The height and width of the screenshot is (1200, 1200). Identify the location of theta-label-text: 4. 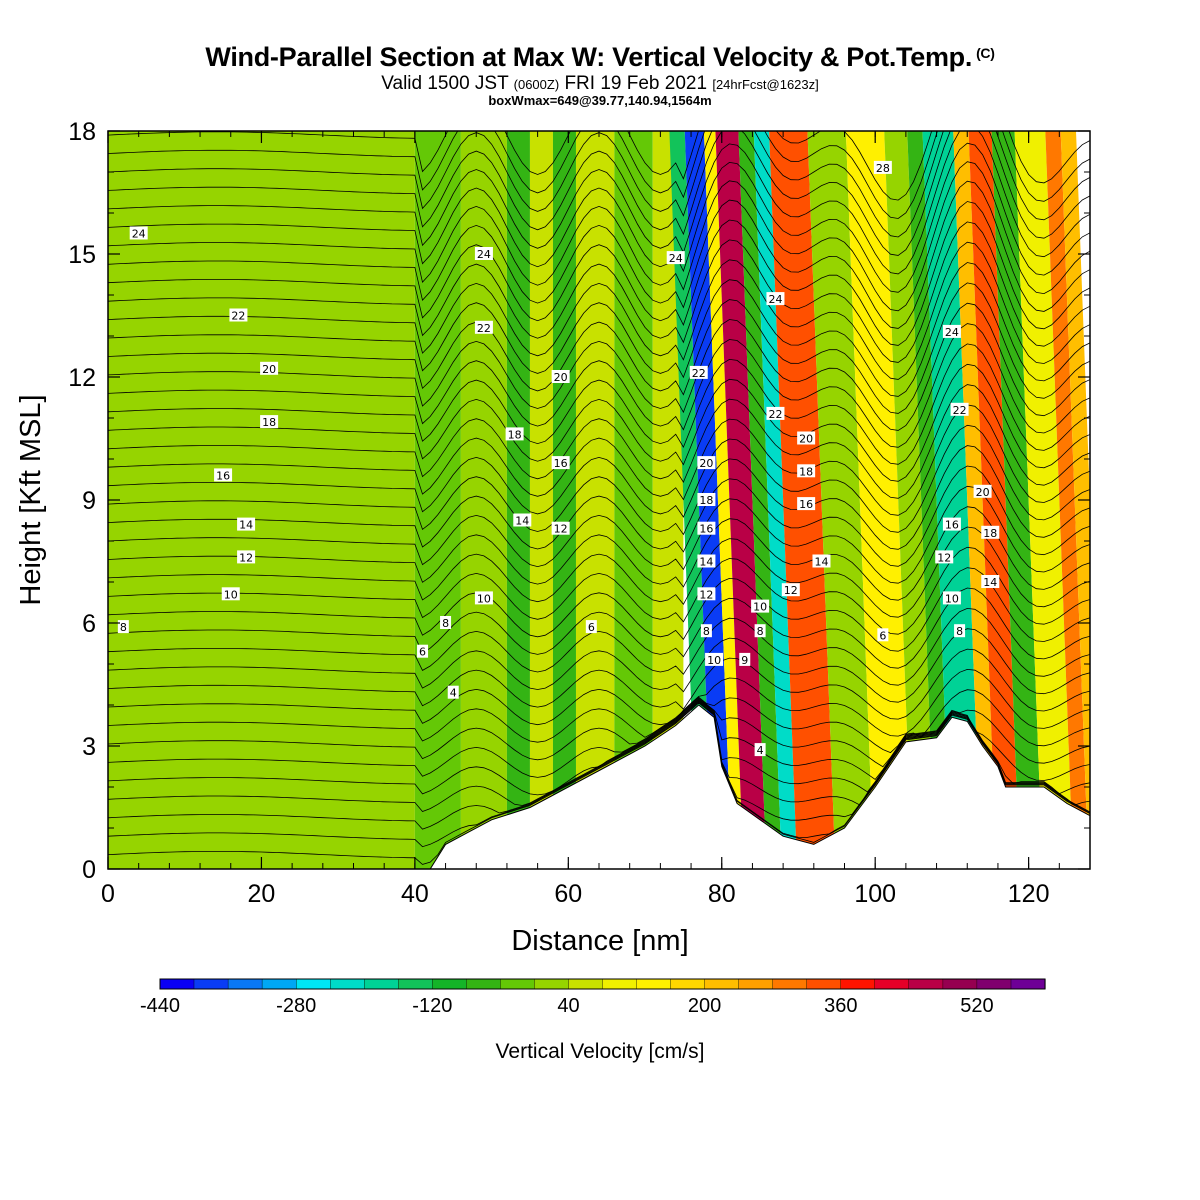
(760, 750).